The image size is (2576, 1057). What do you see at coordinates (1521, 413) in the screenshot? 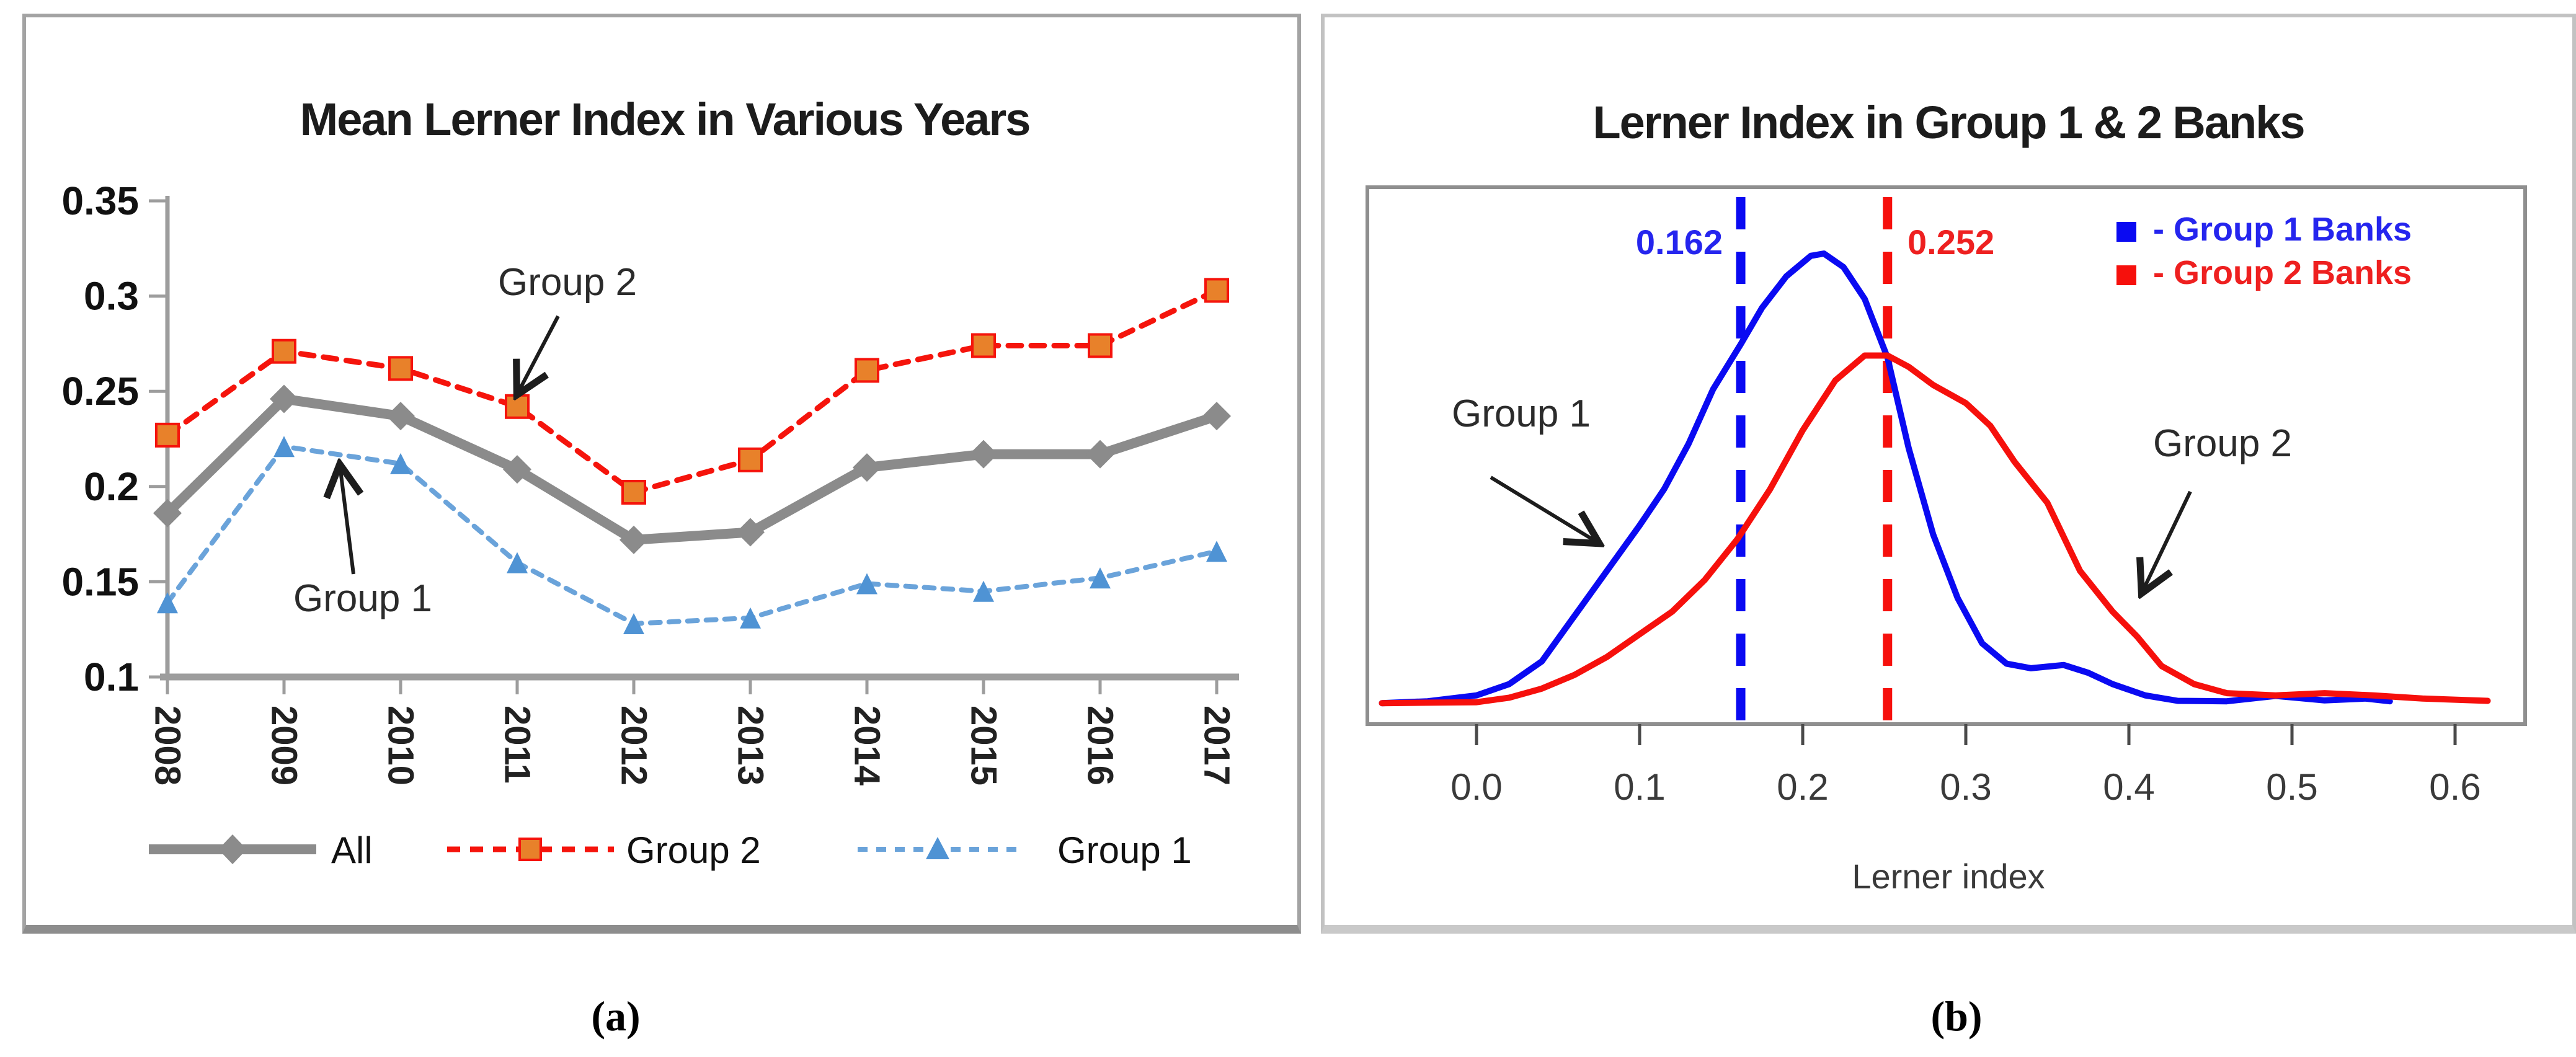
I see `annotation-group1-b: Group 1` at bounding box center [1521, 413].